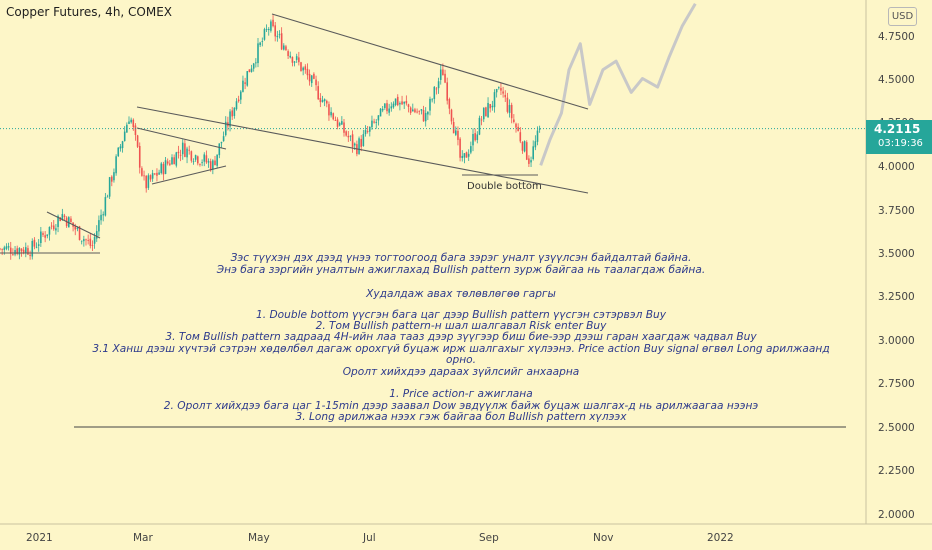 The width and height of the screenshot is (932, 550). What do you see at coordinates (380, 538) in the screenshot?
I see `time-axis: 2021 Mar May Jul Sep Nov 2022` at bounding box center [380, 538].